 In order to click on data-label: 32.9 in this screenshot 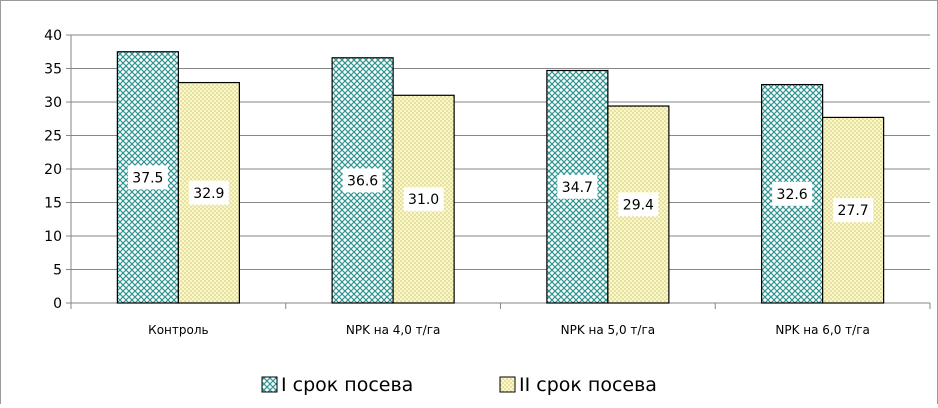, I will do `click(208, 194)`.